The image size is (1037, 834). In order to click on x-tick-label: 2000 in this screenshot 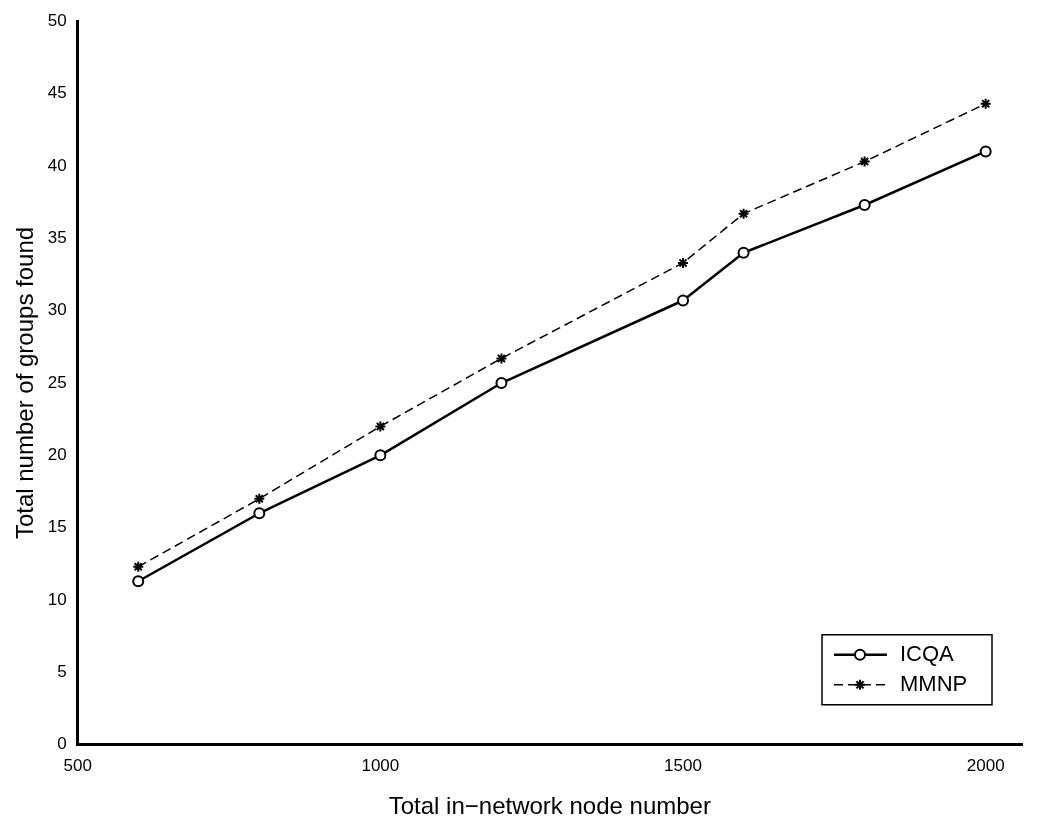, I will do `click(985, 765)`.